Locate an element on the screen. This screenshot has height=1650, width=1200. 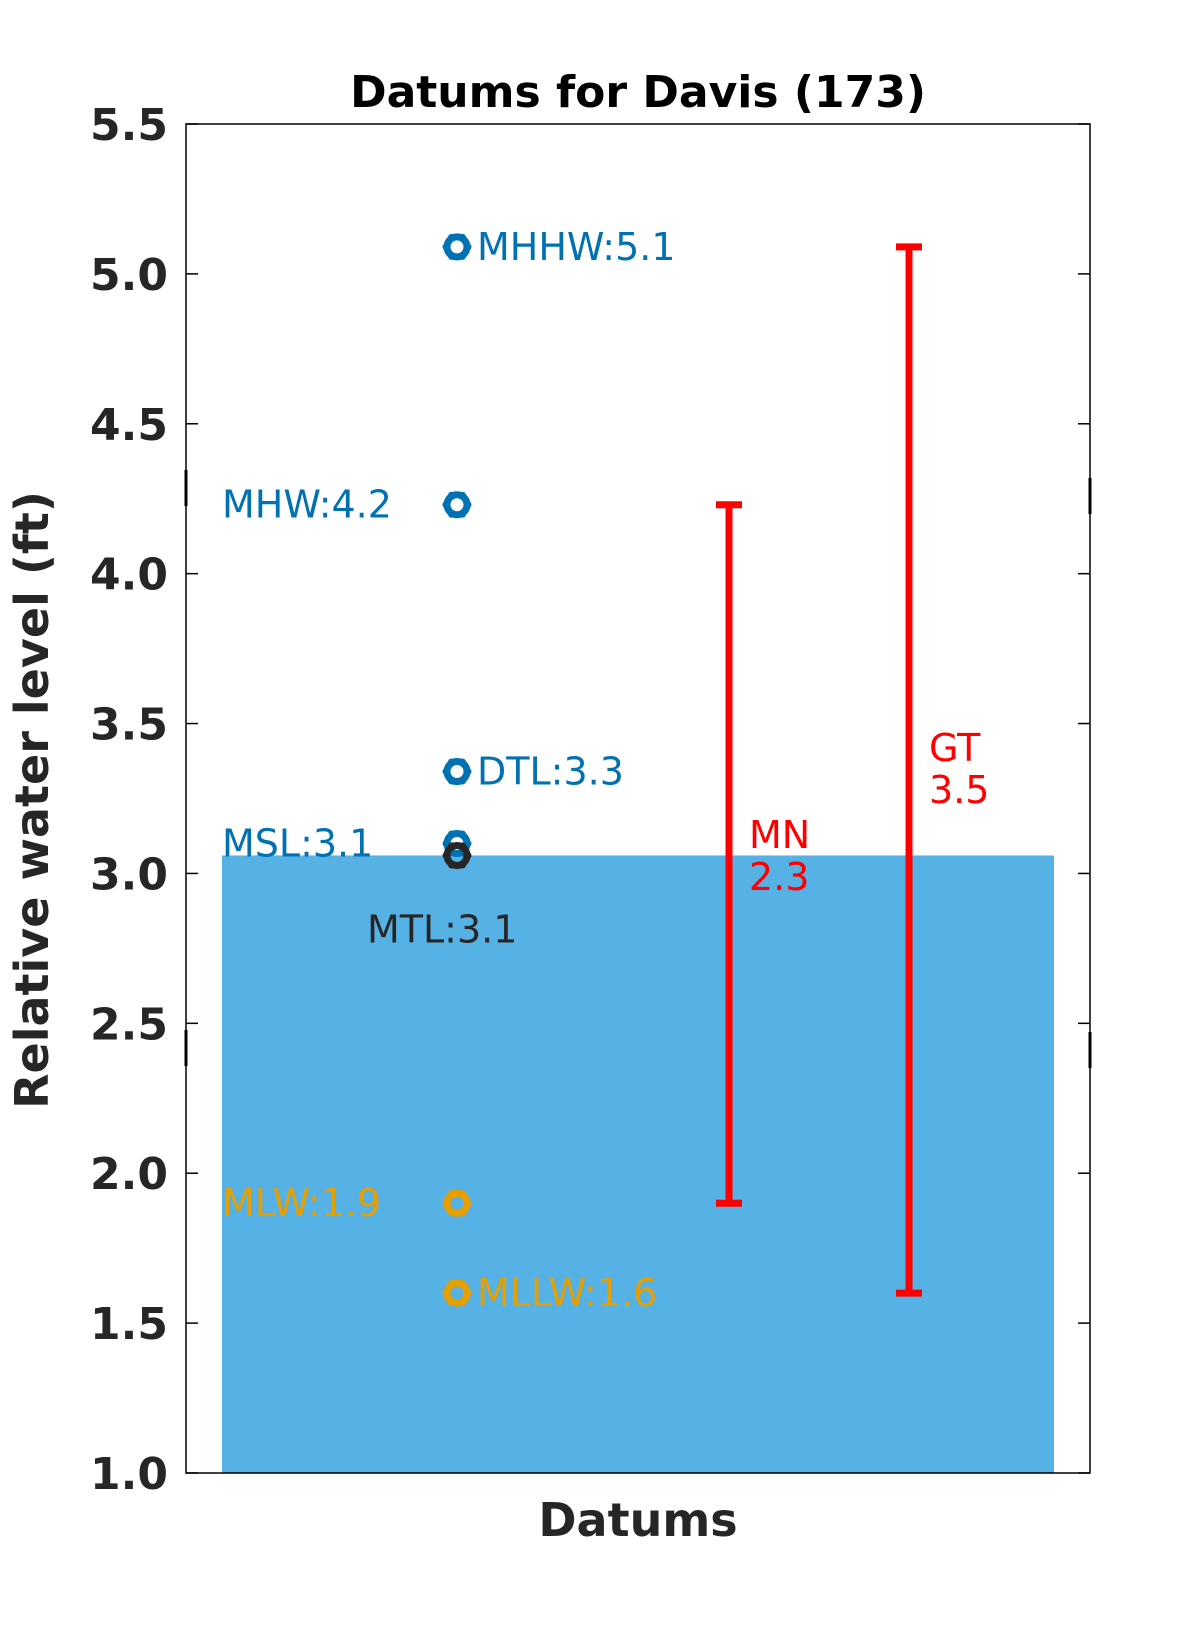
range-bar-gt: GT3.5 is located at coordinates (942, 770).